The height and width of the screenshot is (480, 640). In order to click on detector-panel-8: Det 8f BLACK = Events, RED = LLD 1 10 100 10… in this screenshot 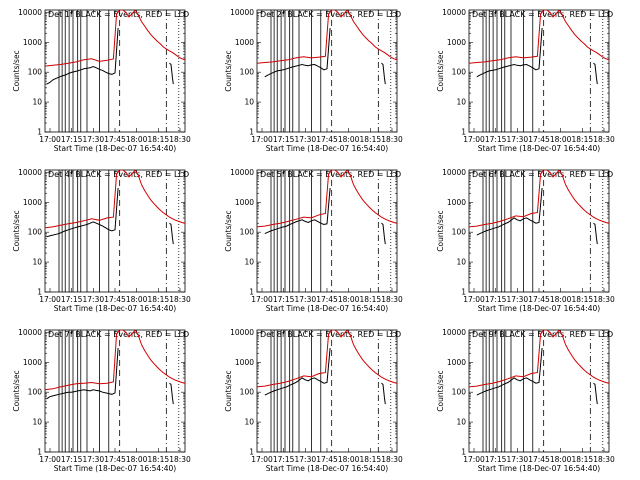, I will do `click(313, 400)`.